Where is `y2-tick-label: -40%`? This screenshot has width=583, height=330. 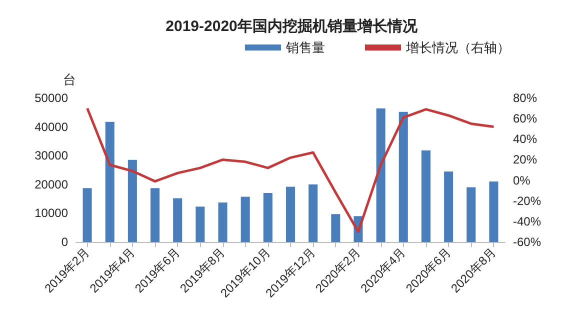 y2-tick-label: -40% is located at coordinates (527, 221).